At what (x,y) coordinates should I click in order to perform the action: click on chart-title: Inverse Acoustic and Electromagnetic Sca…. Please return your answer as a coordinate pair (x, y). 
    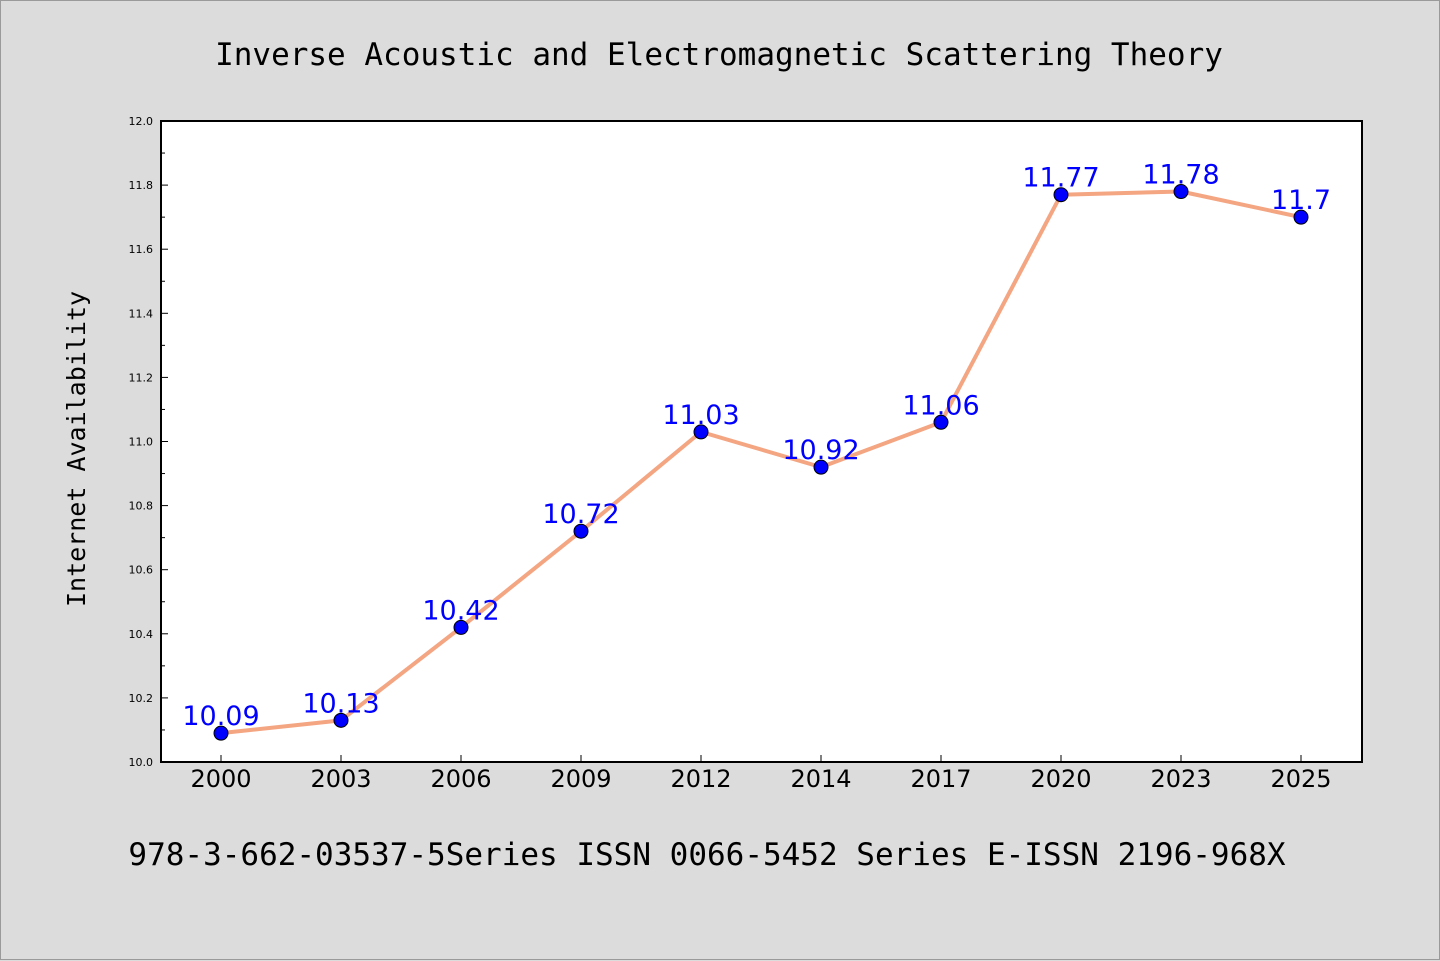
    Looking at the image, I should click on (719, 55).